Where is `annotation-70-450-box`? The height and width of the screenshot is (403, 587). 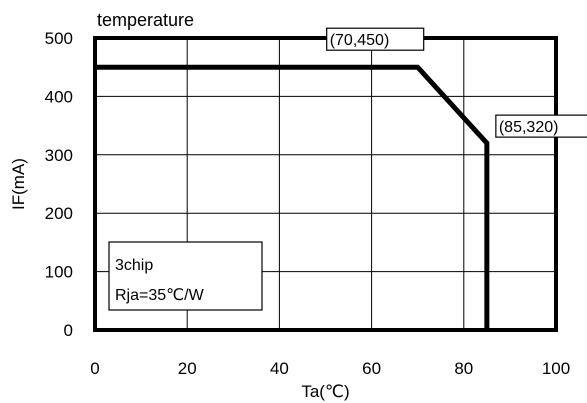
annotation-70-450-box is located at coordinates (375, 39).